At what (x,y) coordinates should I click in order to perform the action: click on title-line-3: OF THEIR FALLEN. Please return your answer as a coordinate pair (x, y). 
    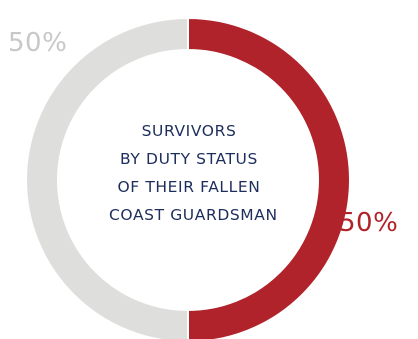
    Looking at the image, I should click on (189, 187).